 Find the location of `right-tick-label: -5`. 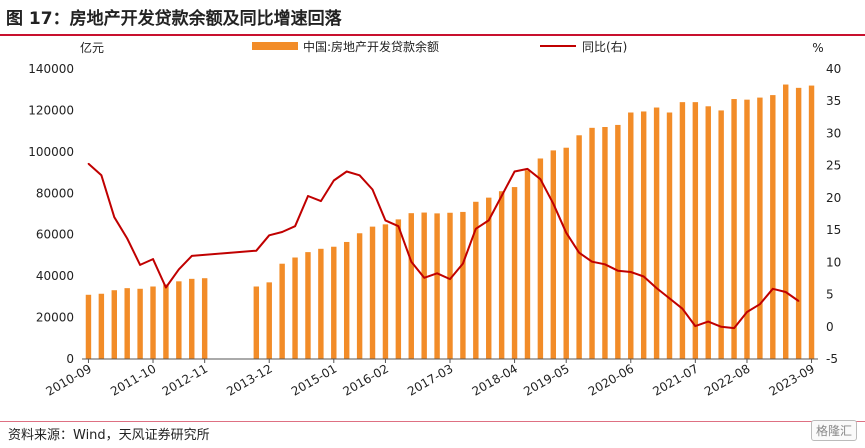

right-tick-label: -5 is located at coordinates (832, 359).